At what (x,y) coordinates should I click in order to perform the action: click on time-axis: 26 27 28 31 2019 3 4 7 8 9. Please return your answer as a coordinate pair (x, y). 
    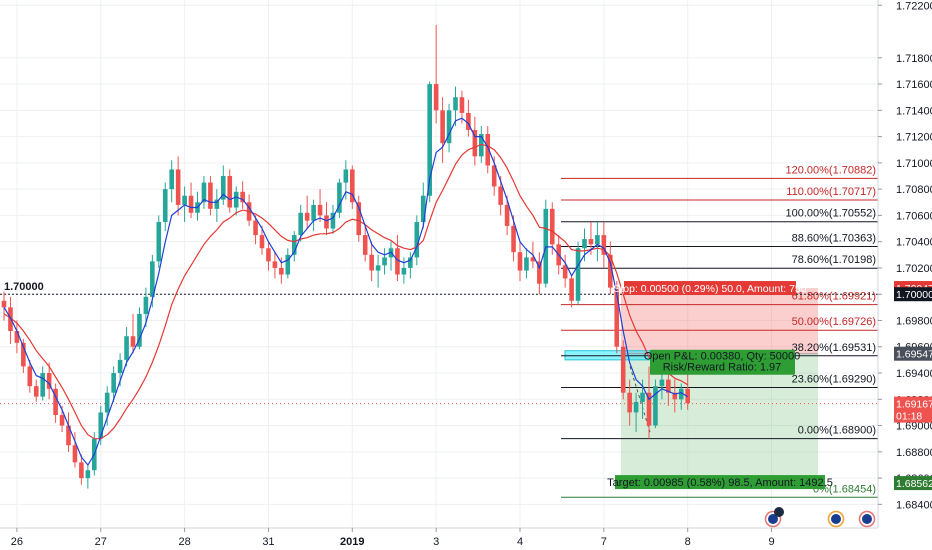
    Looking at the image, I should click on (439, 537).